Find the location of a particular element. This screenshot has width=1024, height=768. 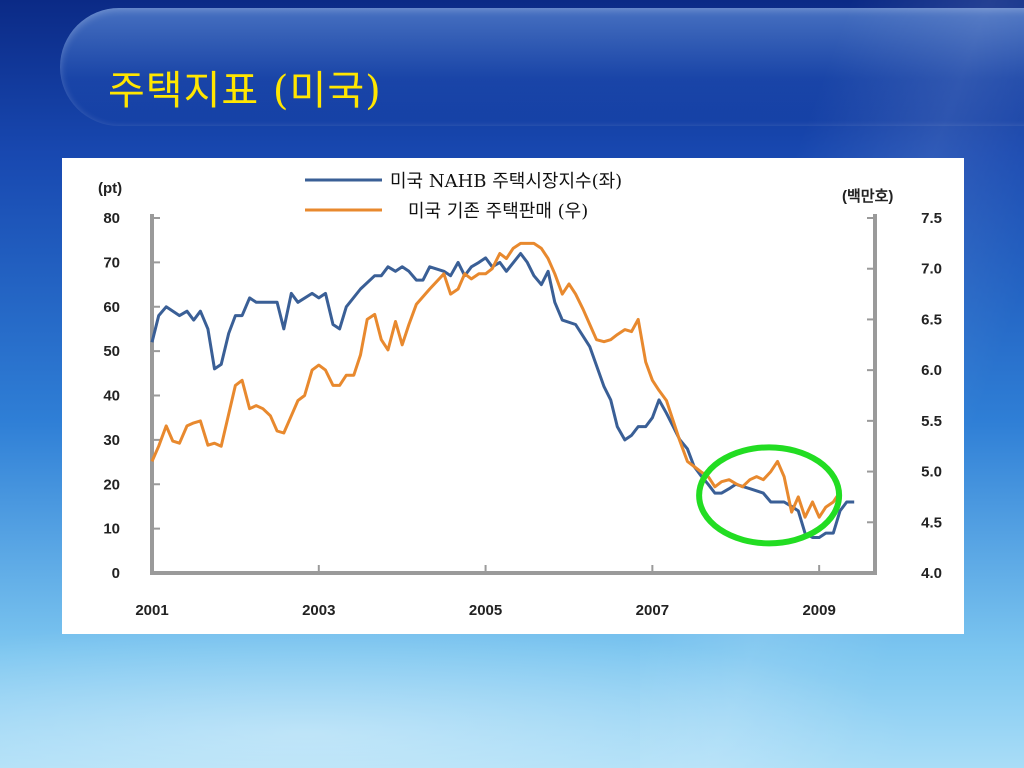

left-tick-label: 20 is located at coordinates (111, 484).